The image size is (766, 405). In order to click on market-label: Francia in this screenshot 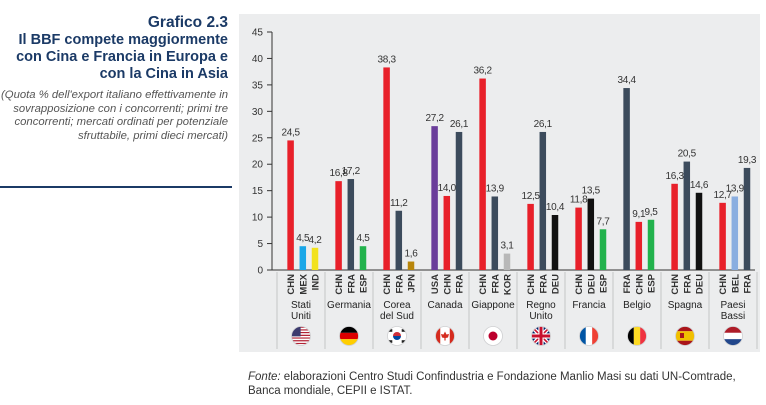, I will do `click(589, 305)`.